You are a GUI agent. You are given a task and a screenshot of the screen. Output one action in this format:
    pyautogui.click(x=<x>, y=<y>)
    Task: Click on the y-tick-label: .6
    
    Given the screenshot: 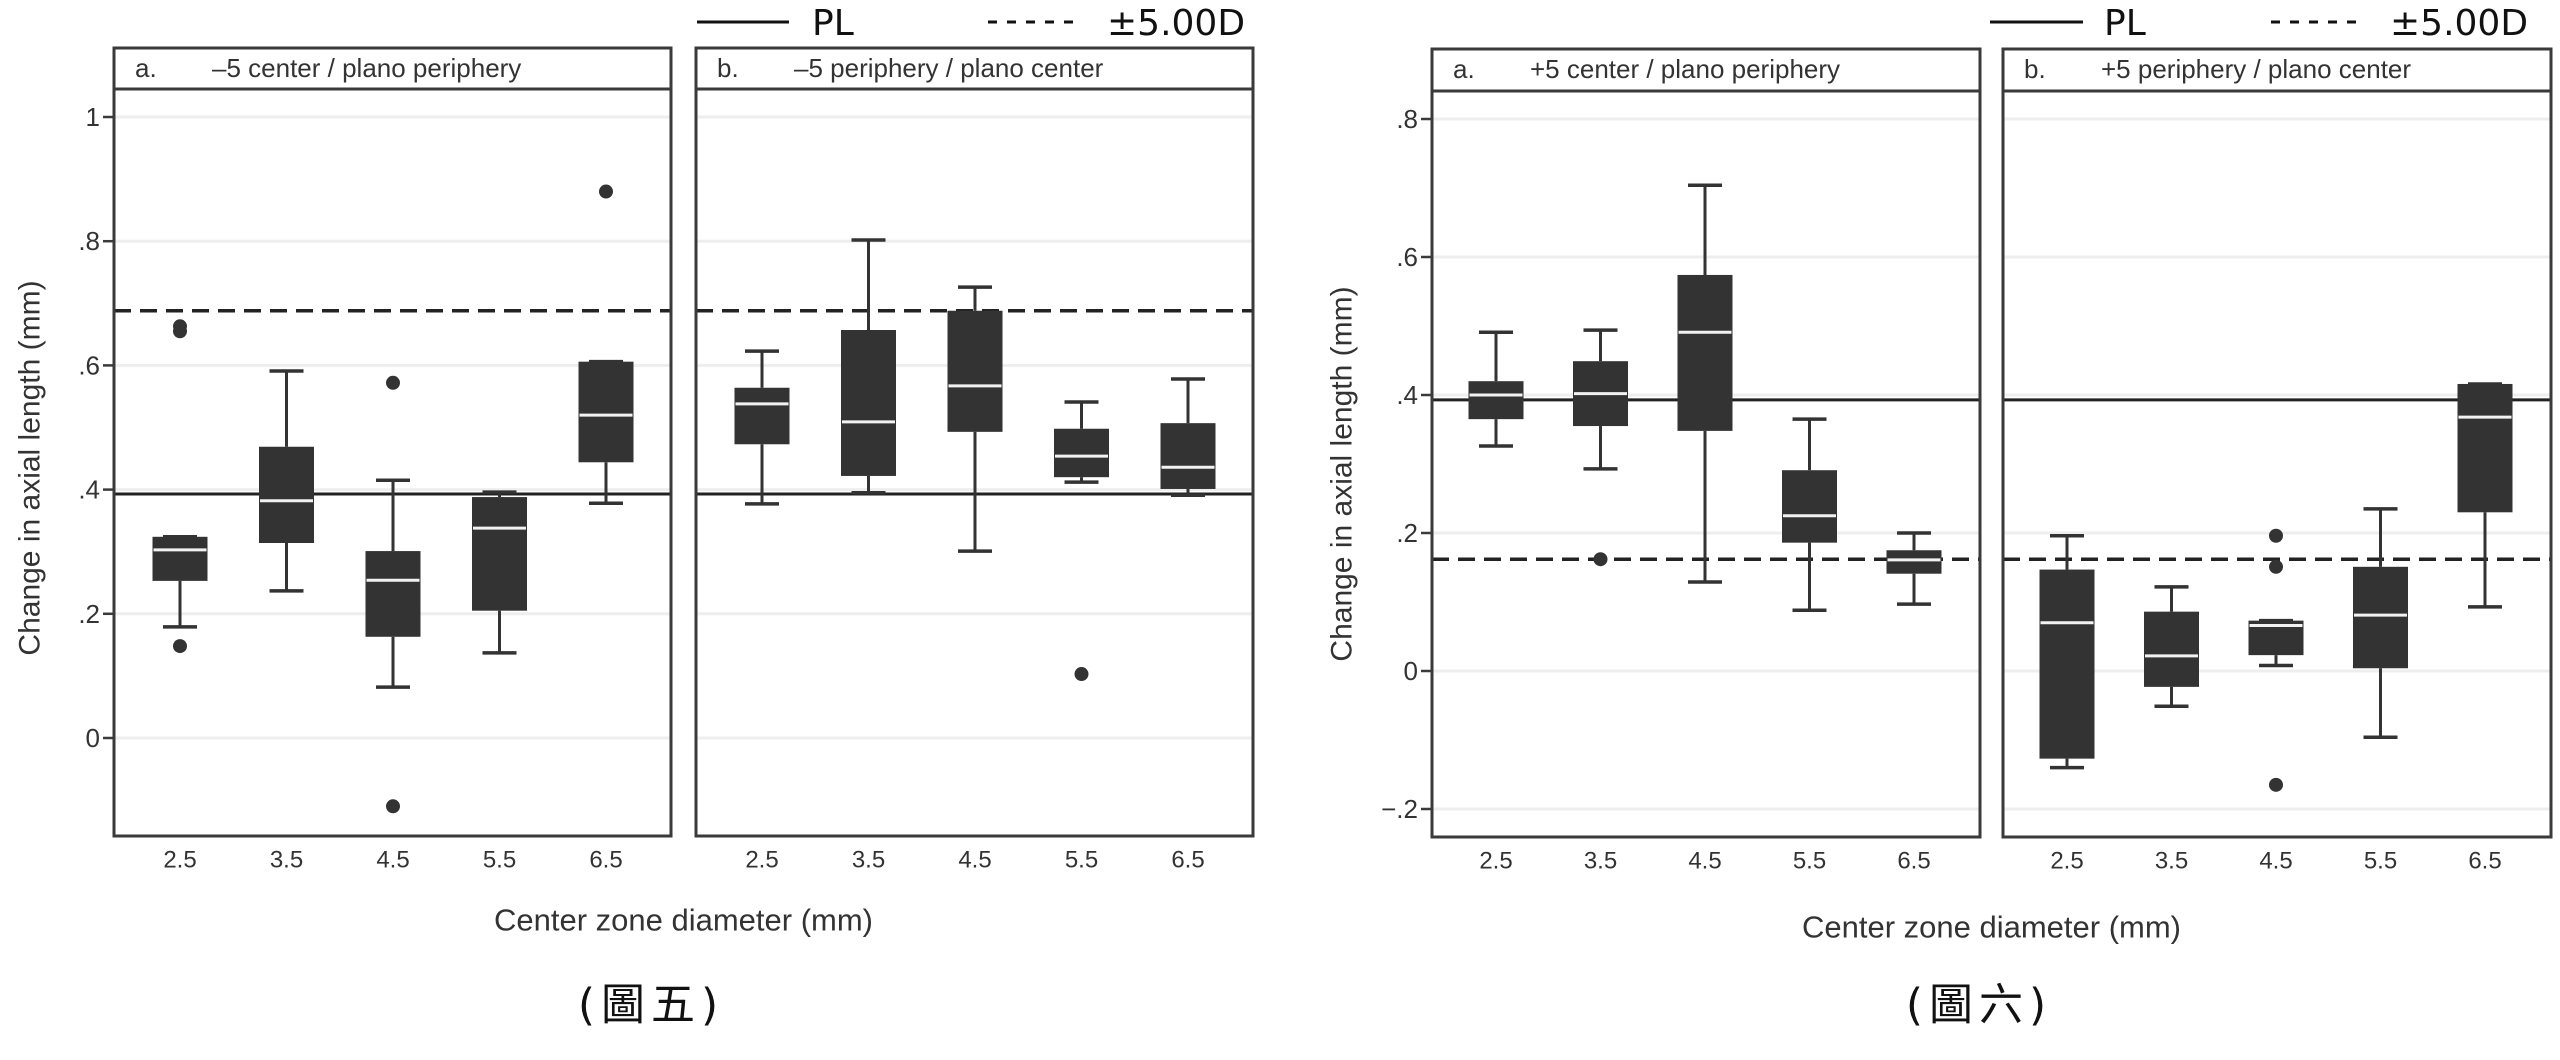 What is the action you would take?
    pyautogui.click(x=89, y=365)
    